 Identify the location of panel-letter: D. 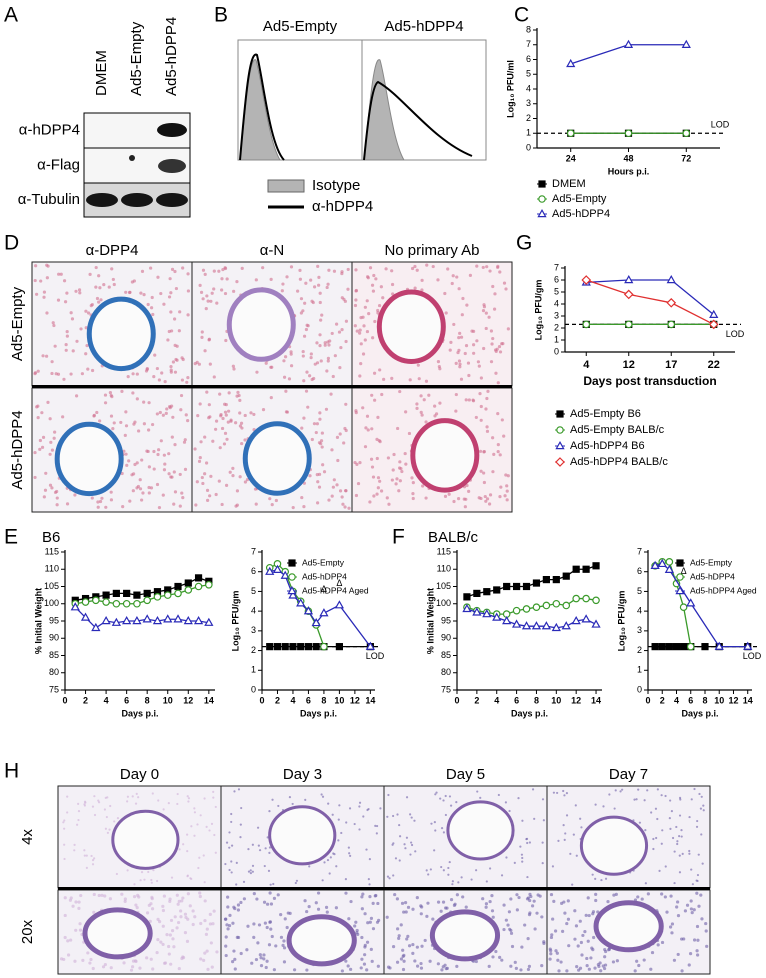
(11, 243).